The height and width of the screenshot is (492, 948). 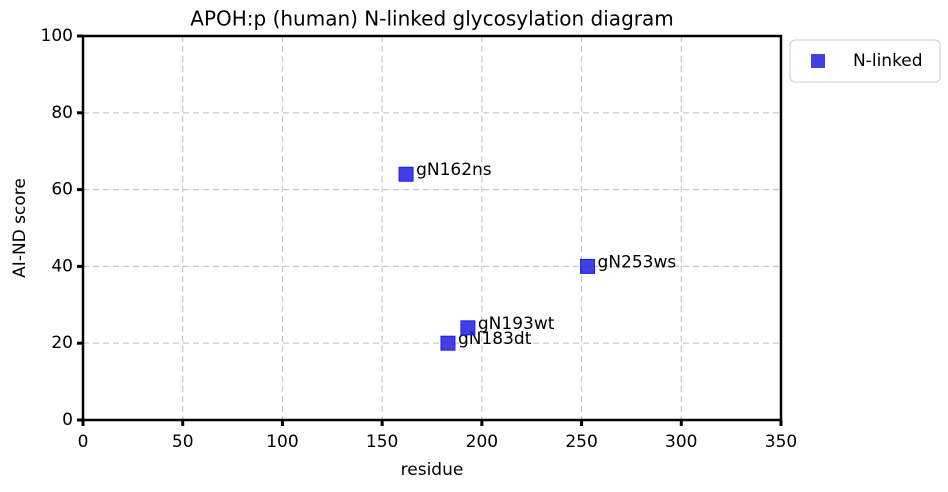 I want to click on point-label: gN162ns, so click(x=454, y=170).